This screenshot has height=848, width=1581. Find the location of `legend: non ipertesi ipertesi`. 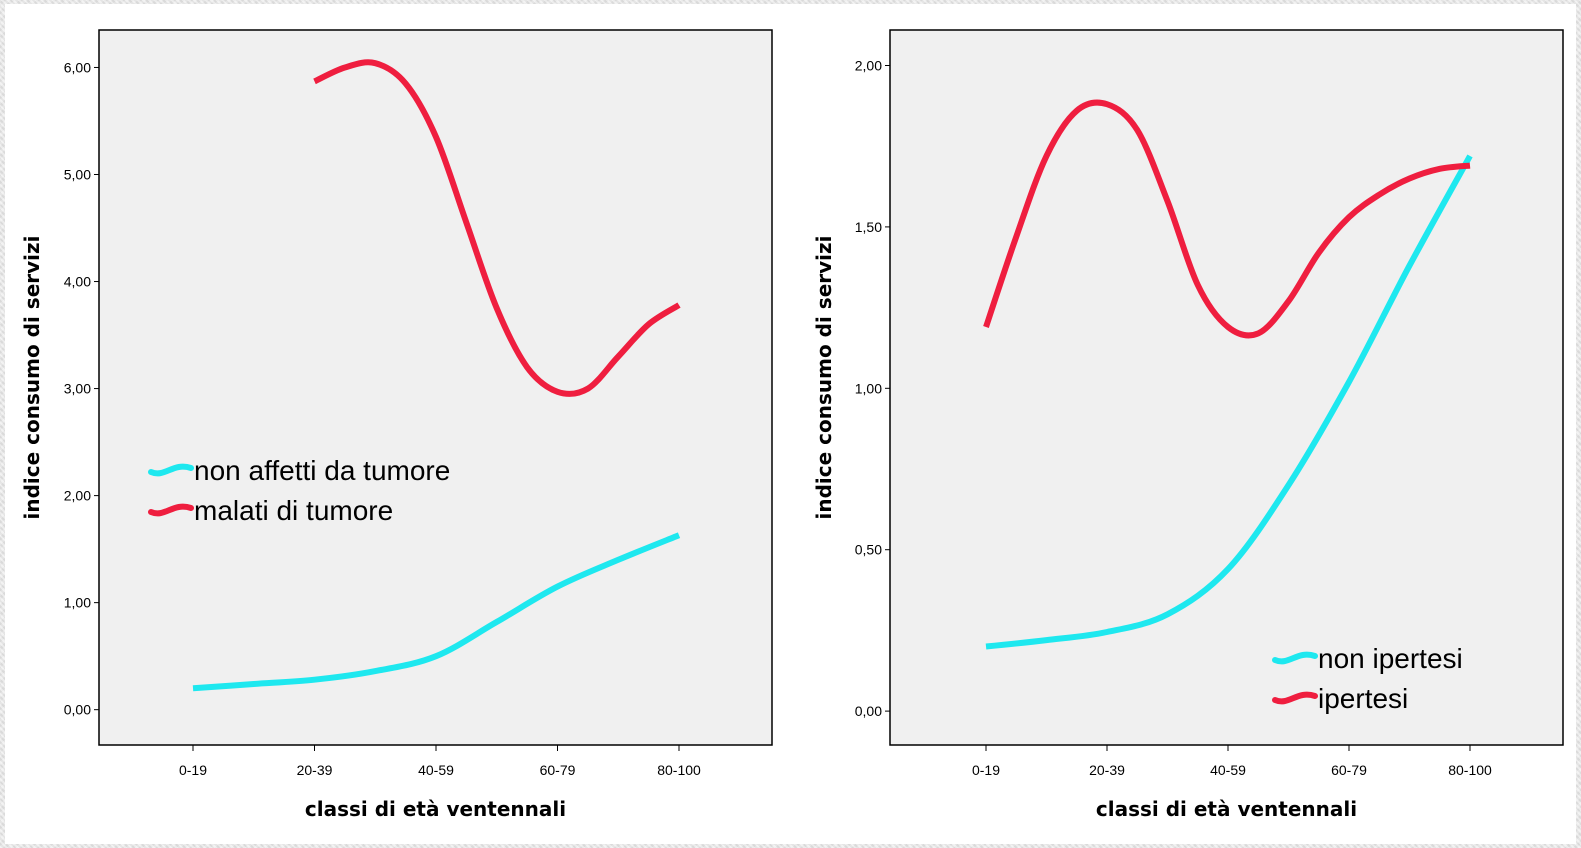

legend: non ipertesi ipertesi is located at coordinates (1367, 678).